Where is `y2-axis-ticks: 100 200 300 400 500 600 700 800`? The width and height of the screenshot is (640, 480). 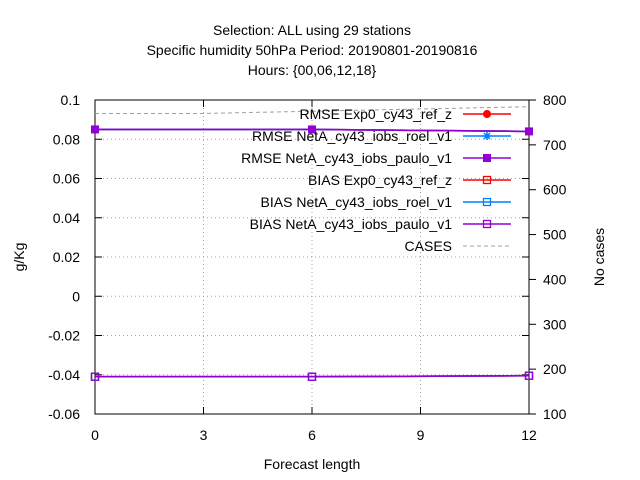 y2-axis-ticks: 100 200 300 400 500 600 700 800 is located at coordinates (548, 257).